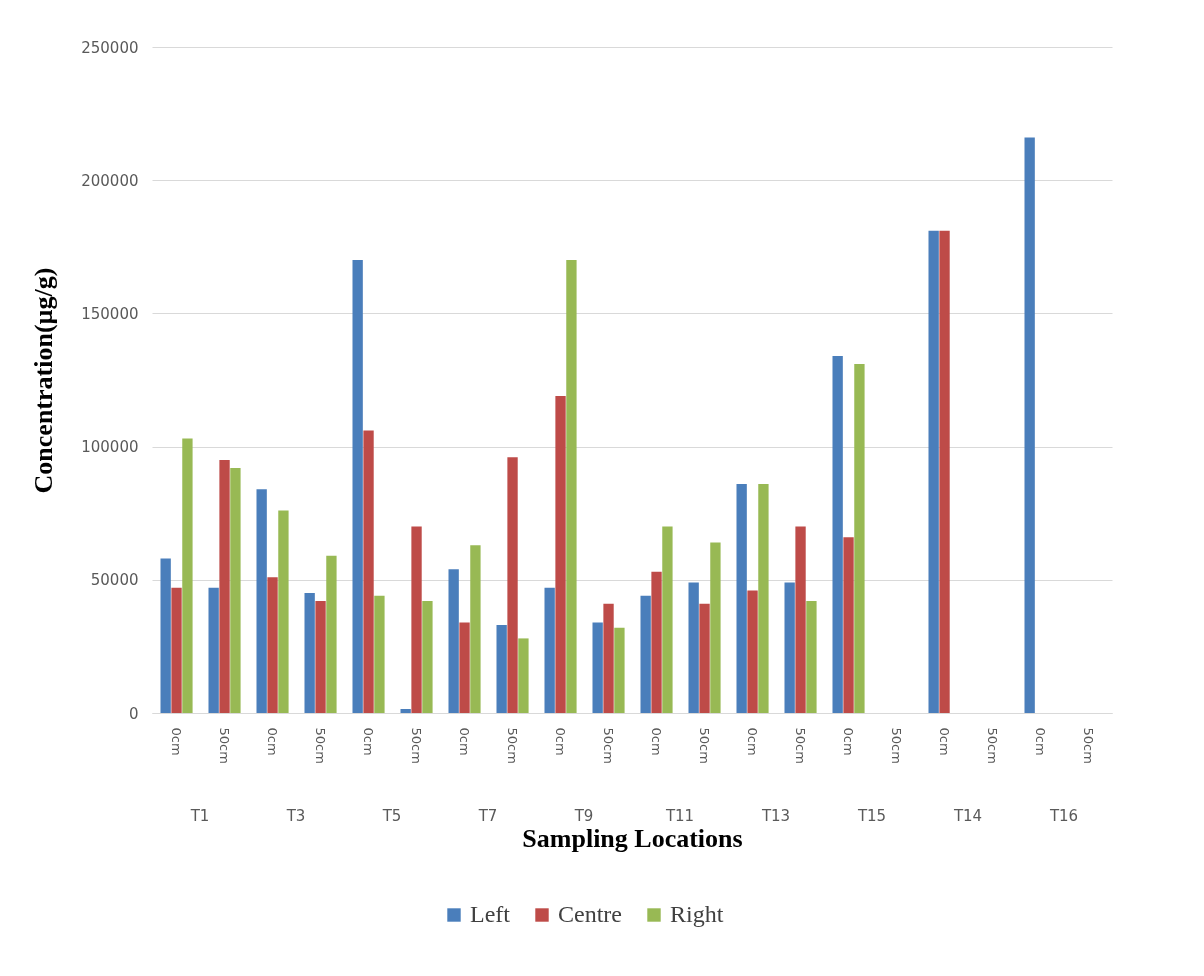 This screenshot has height=976, width=1204. Describe the element at coordinates (697, 914) in the screenshot. I see `legend-label: Right` at that location.